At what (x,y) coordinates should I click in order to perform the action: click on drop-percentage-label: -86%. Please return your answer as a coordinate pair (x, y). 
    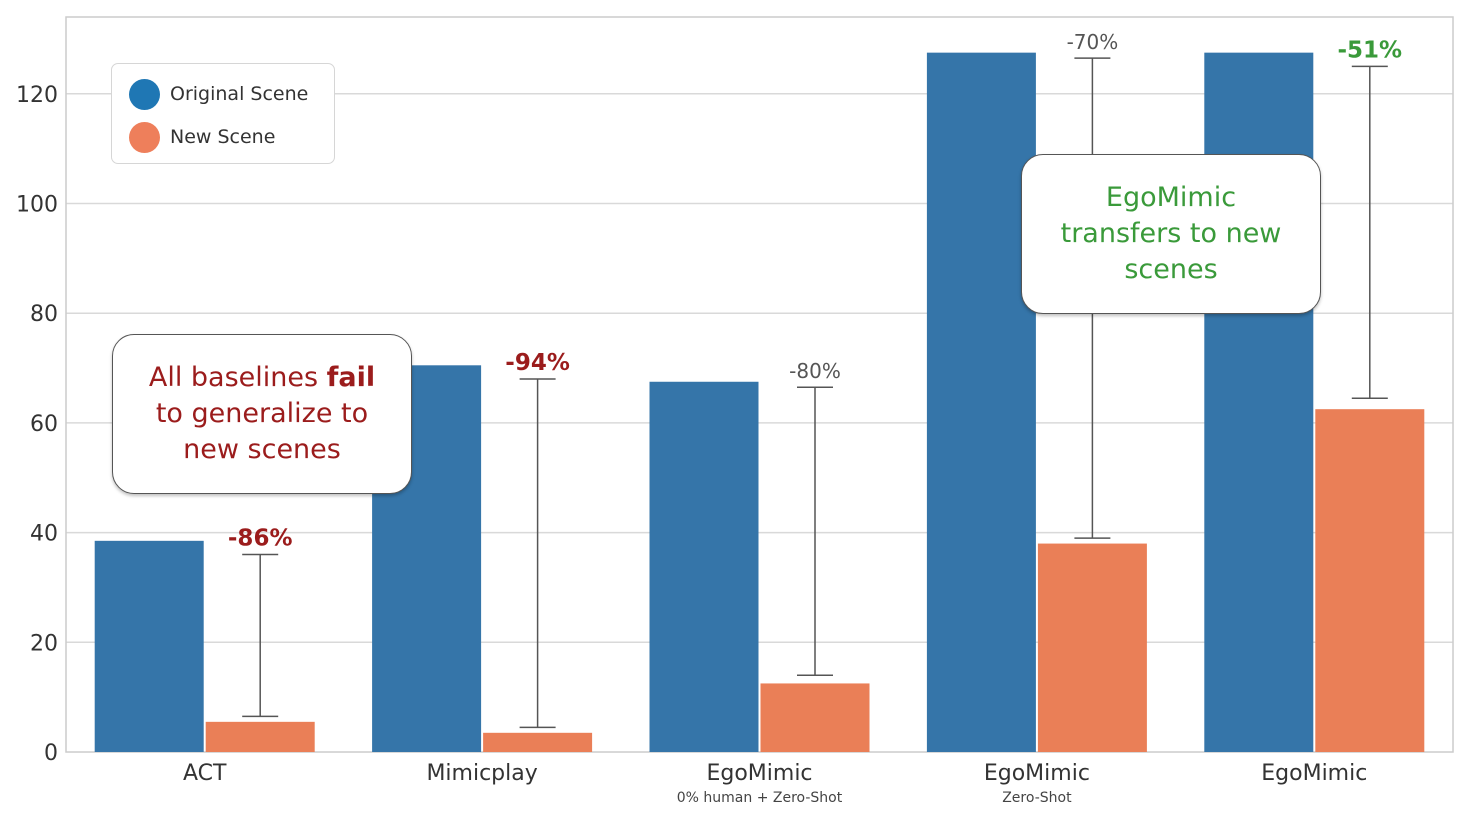
    Looking at the image, I should click on (260, 539).